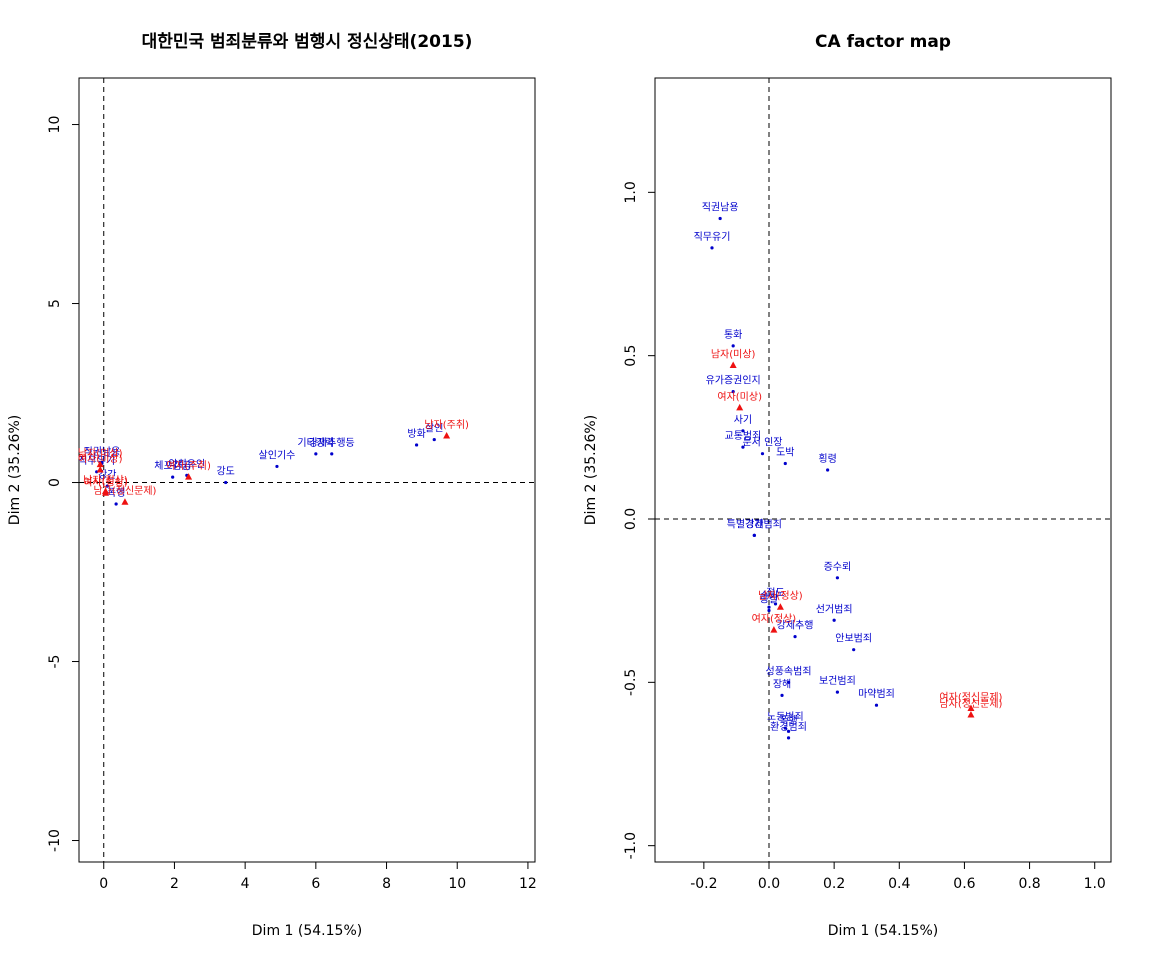  I want to click on row-point-label: 기타강력, so click(315, 443).